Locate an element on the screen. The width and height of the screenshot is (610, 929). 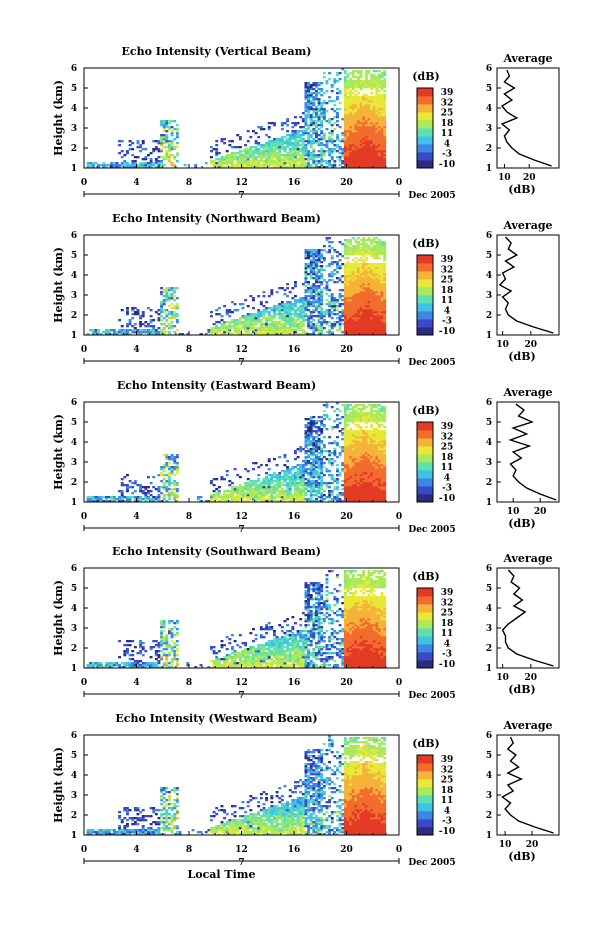
heatmap-cells is located at coordinates (236, 286).